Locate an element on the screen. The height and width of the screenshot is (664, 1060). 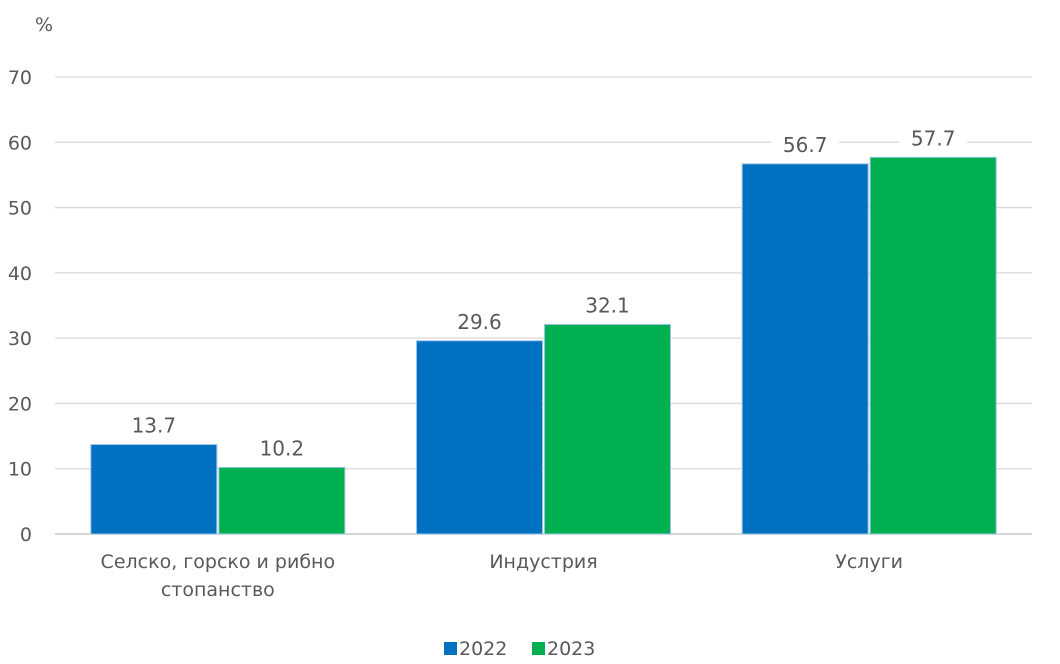
y-tick-label: 10 is located at coordinates (20, 470).